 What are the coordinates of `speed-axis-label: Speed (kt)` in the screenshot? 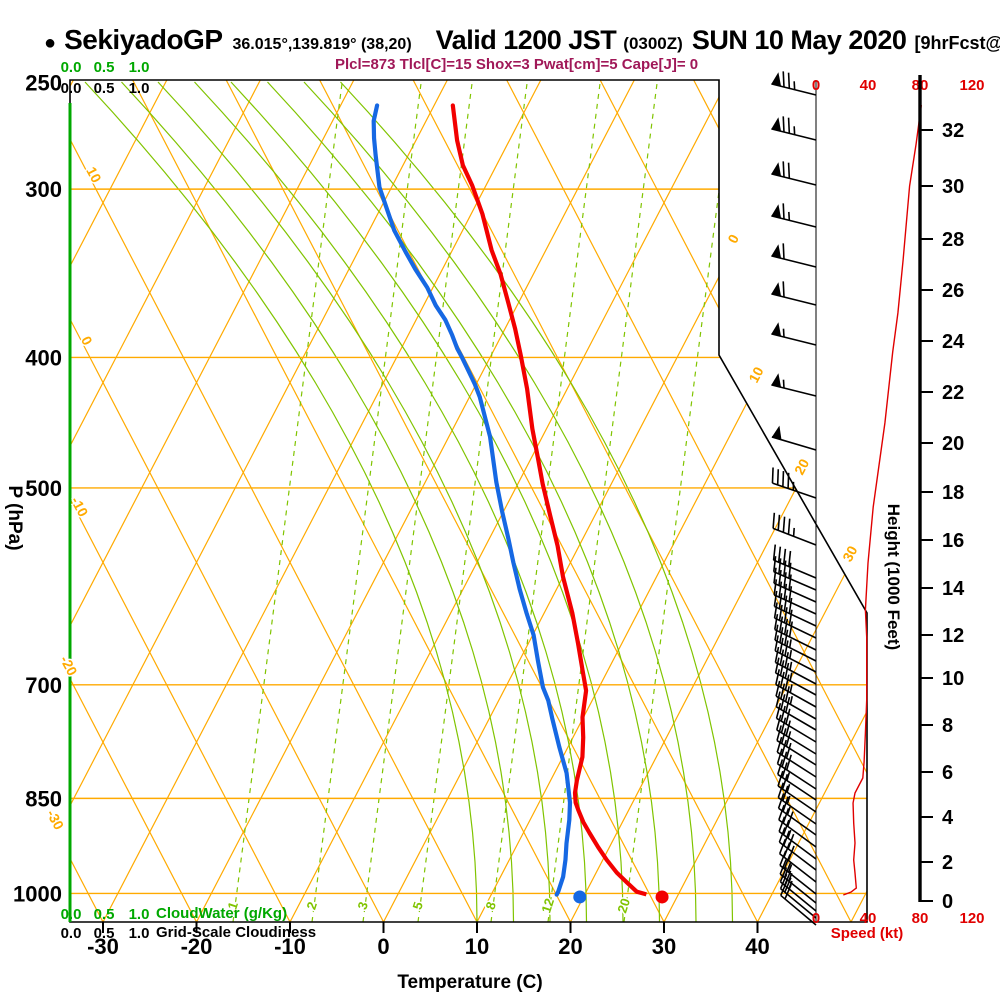 It's located at (867, 933).